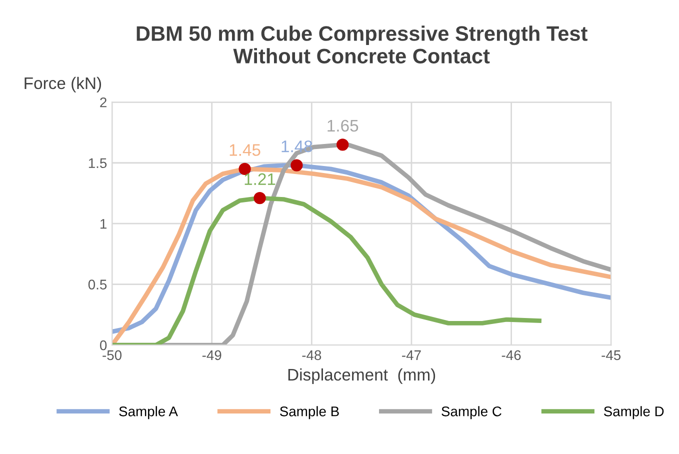 The image size is (679, 454). Describe the element at coordinates (362, 45) in the screenshot. I see `chart-title: DBM 50 mm Cube Compressive Strength Test Without Concrete Contact` at that location.